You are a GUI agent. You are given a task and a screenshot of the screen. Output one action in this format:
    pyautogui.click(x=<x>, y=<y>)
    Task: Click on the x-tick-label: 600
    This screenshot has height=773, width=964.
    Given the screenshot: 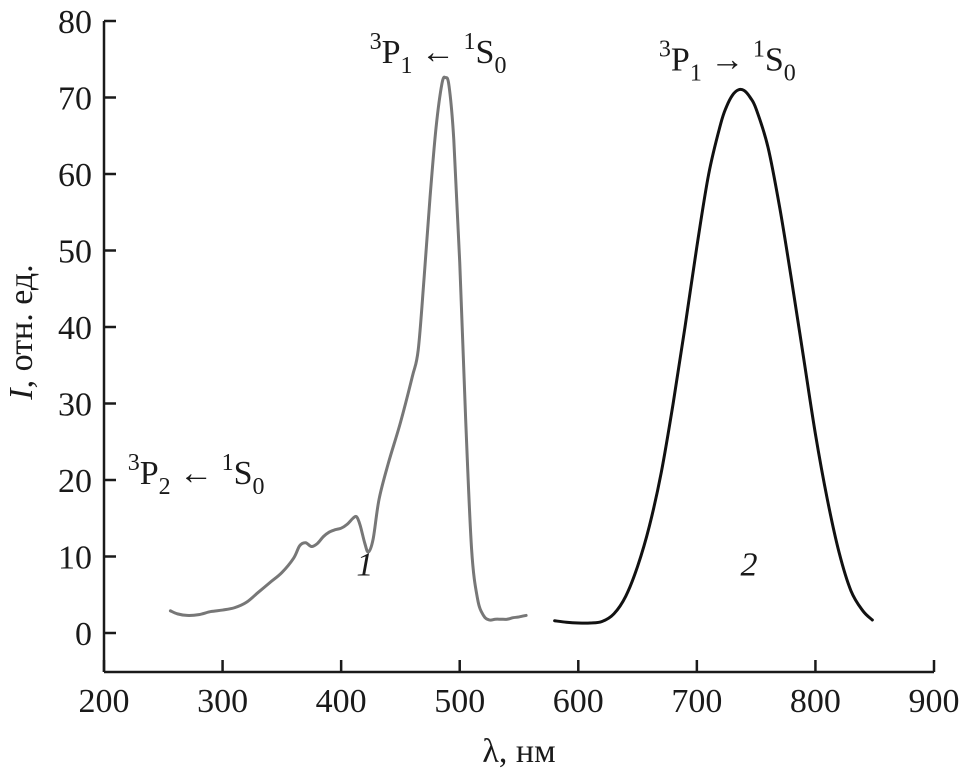 What is the action you would take?
    pyautogui.click(x=578, y=701)
    